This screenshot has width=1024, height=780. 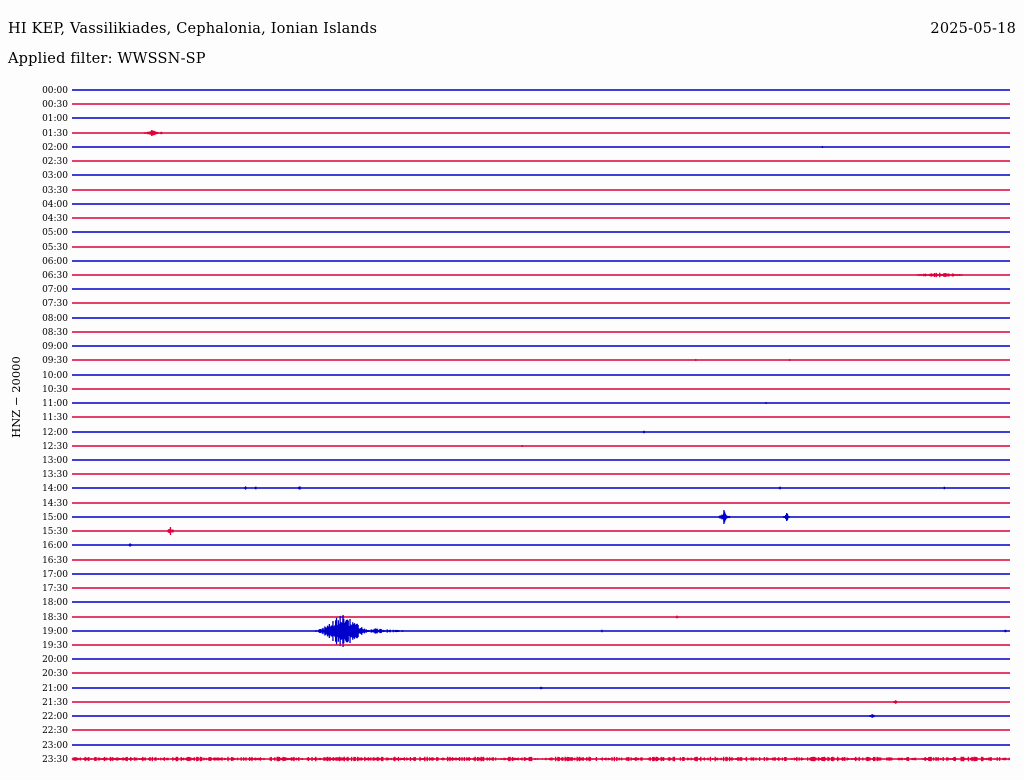 What do you see at coordinates (55, 290) in the screenshot?
I see `time-tick-label: 07:00` at bounding box center [55, 290].